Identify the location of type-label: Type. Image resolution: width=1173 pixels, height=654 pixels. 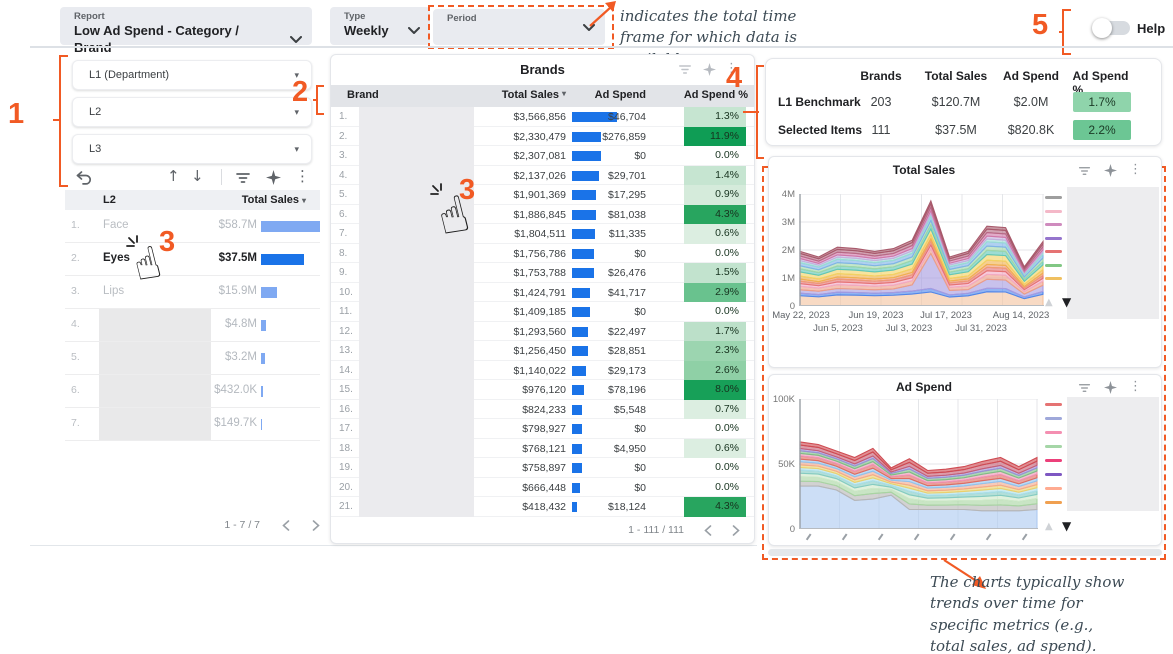
(355, 16).